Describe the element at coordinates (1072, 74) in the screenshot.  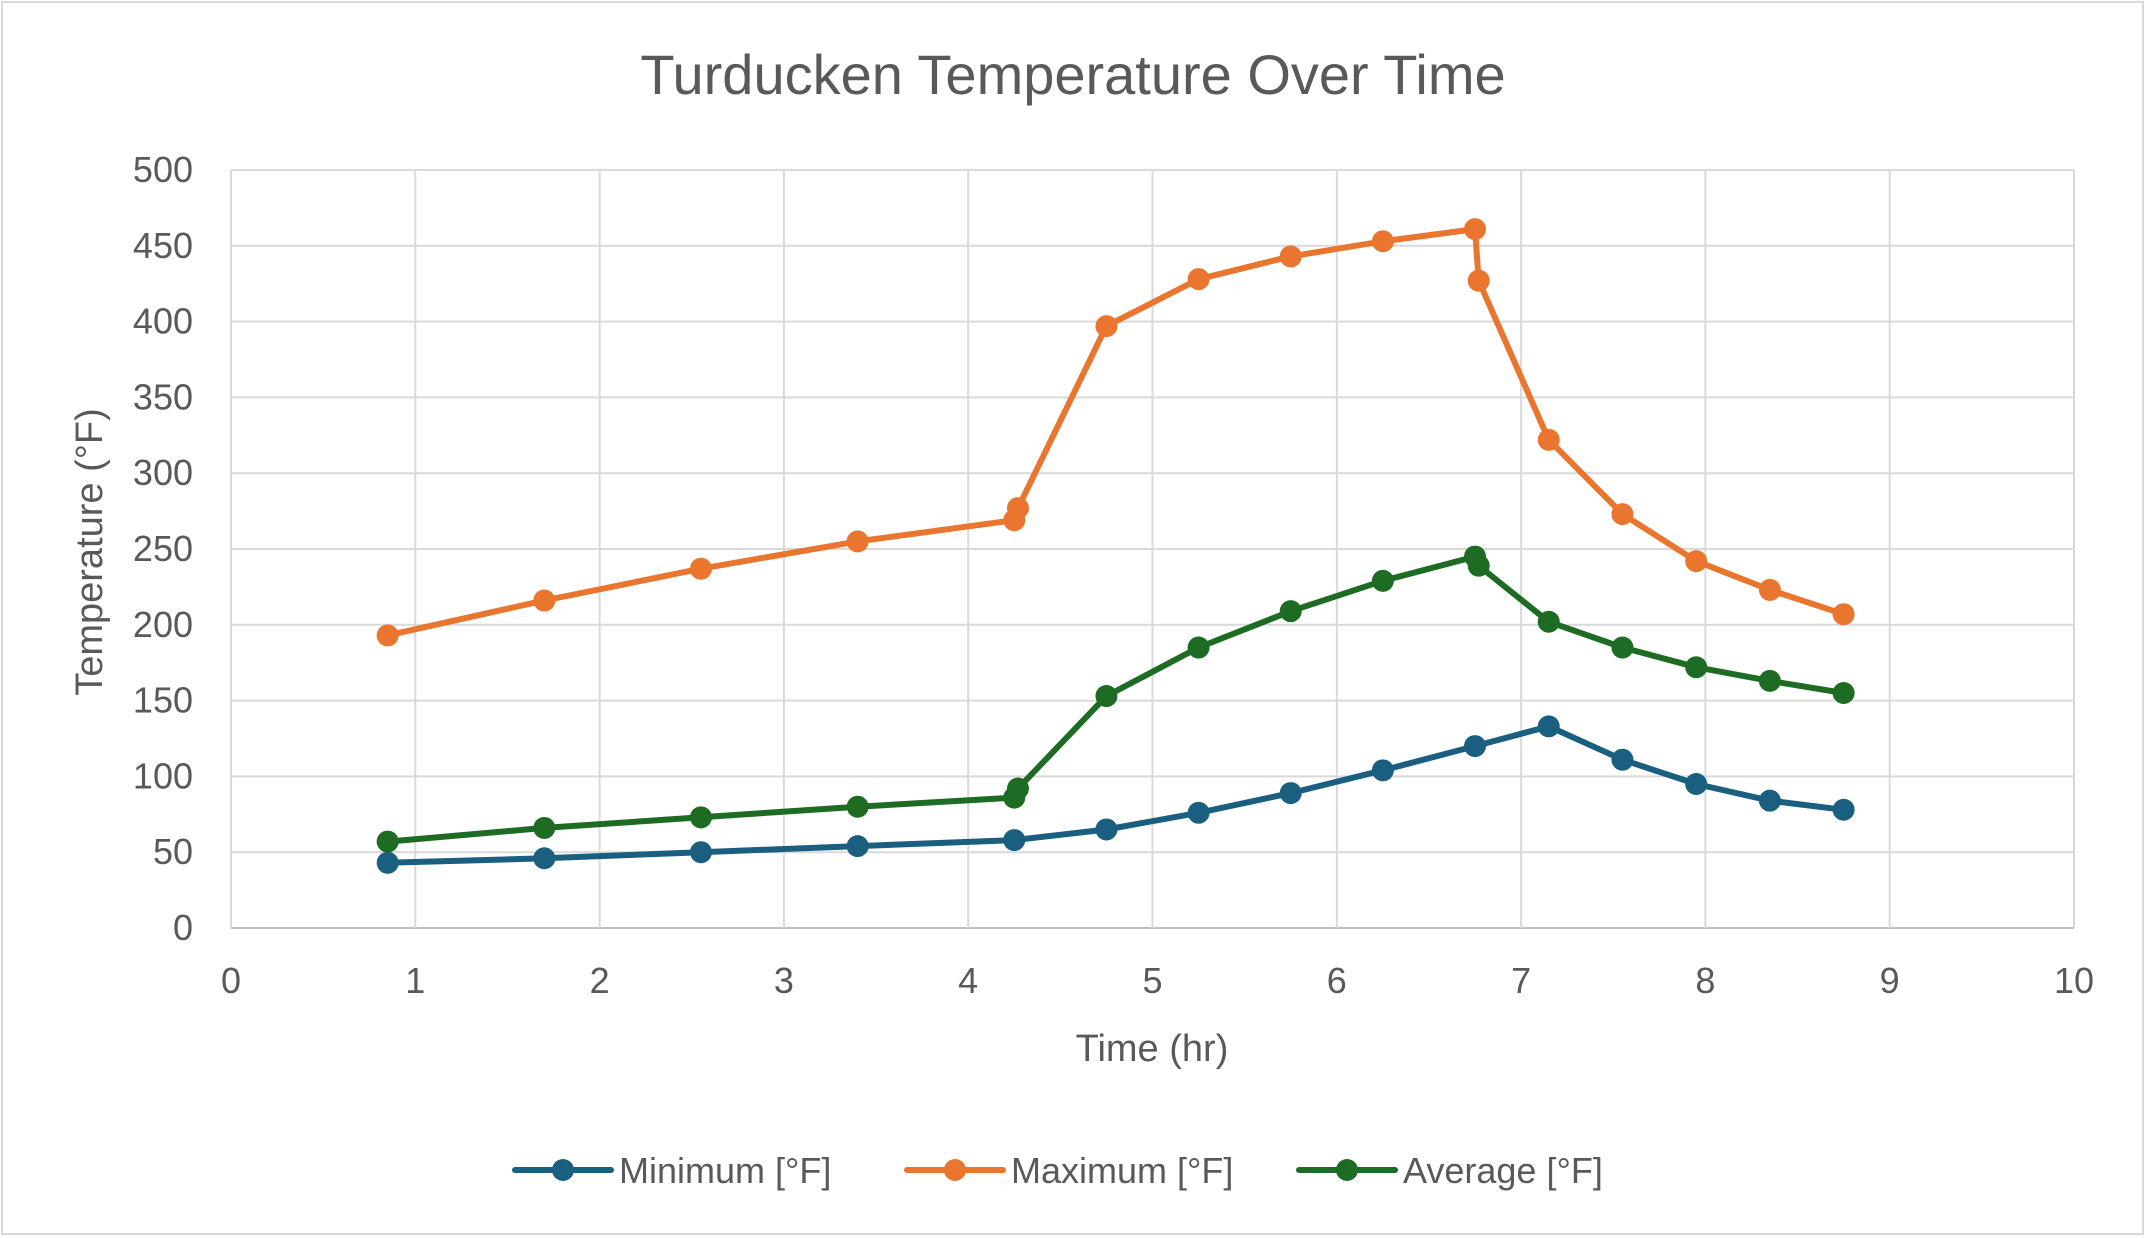
I see `chart-title: Turducken Temperature Over Time` at that location.